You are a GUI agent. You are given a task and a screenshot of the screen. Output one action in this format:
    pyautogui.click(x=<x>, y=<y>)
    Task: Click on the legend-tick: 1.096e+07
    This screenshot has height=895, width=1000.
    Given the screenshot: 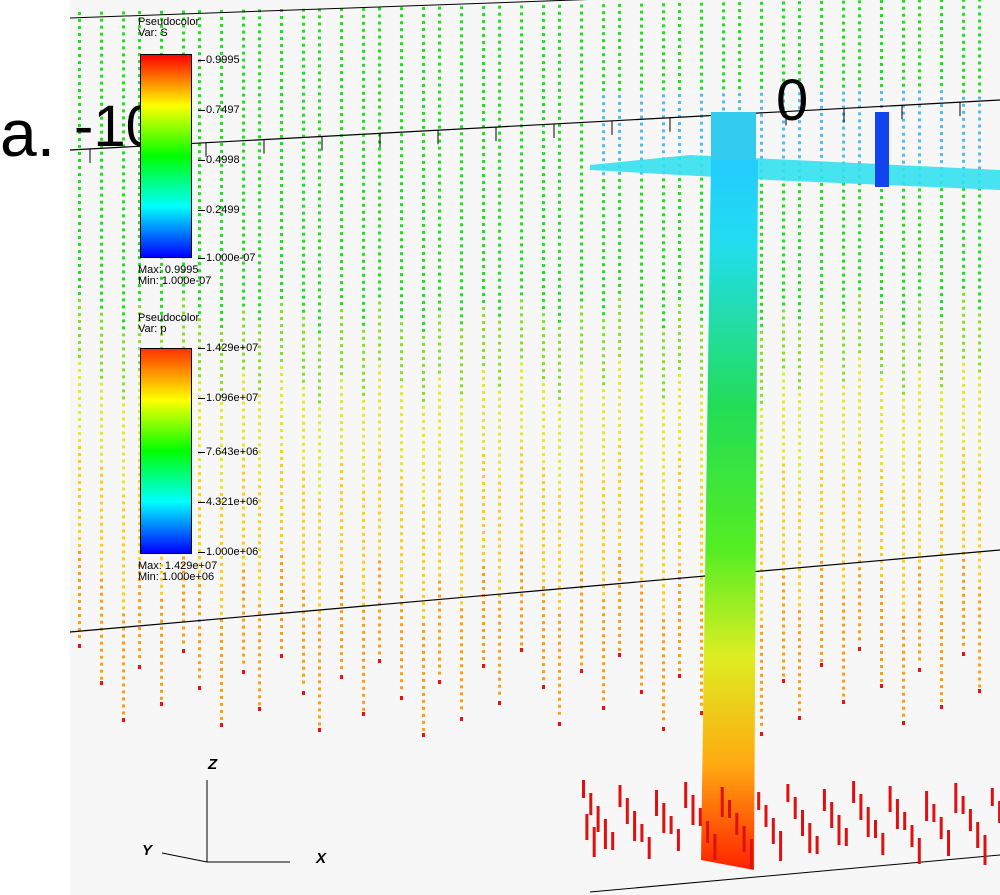 What is the action you would take?
    pyautogui.click(x=228, y=398)
    